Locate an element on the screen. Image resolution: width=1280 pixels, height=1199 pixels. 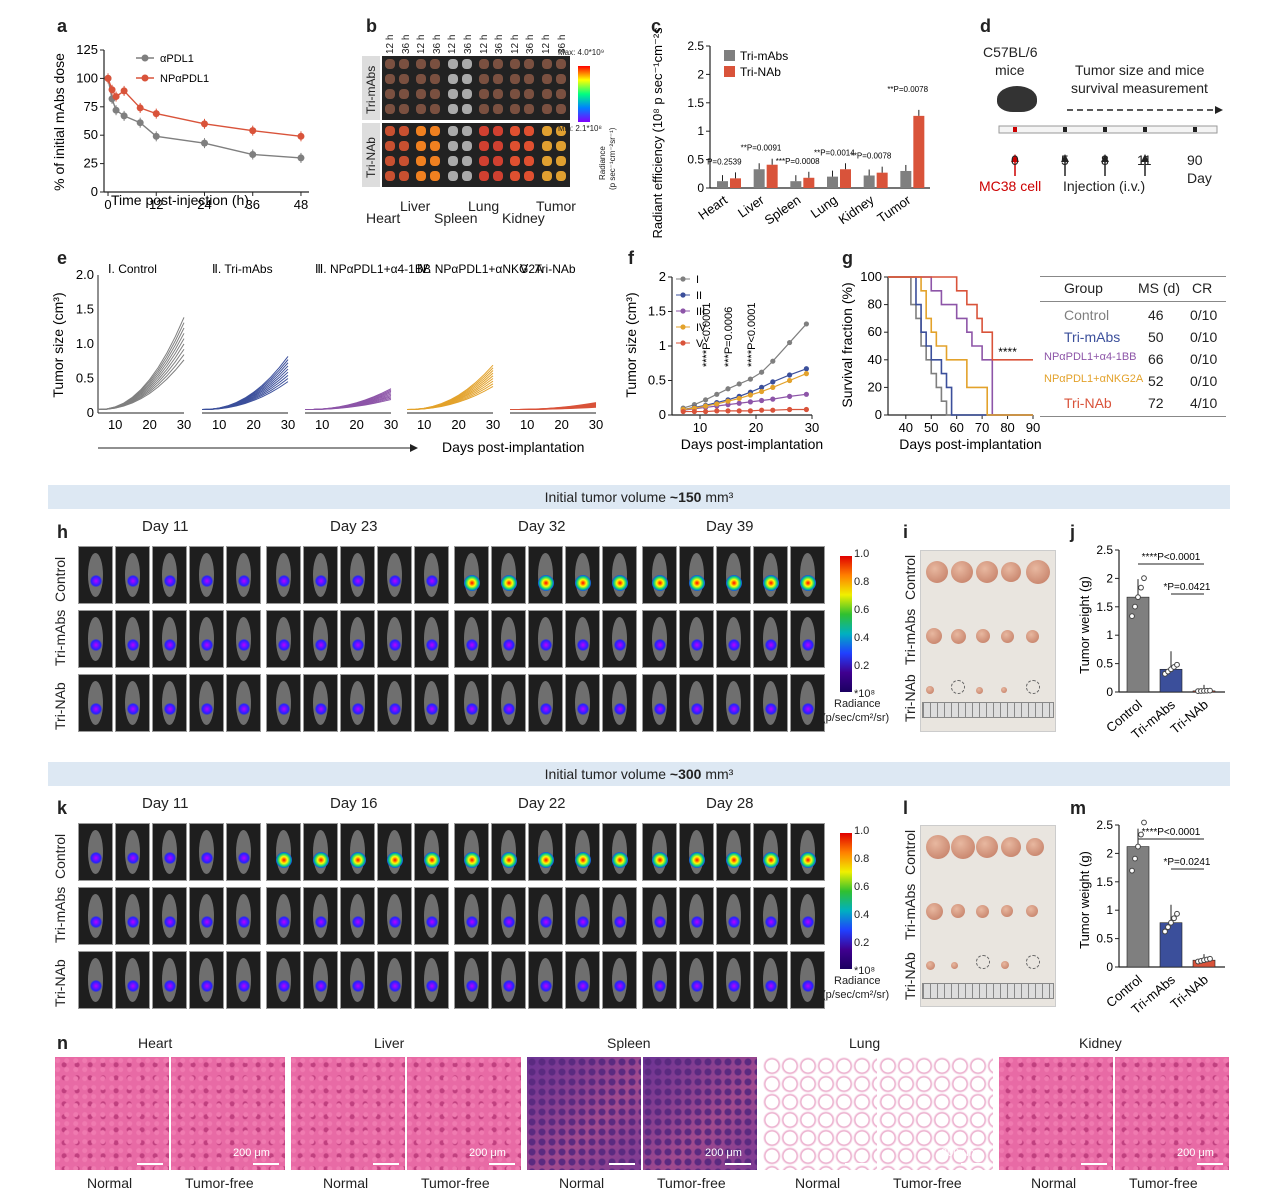
table-cell-cr: 0/10 is located at coordinates (1204, 315).